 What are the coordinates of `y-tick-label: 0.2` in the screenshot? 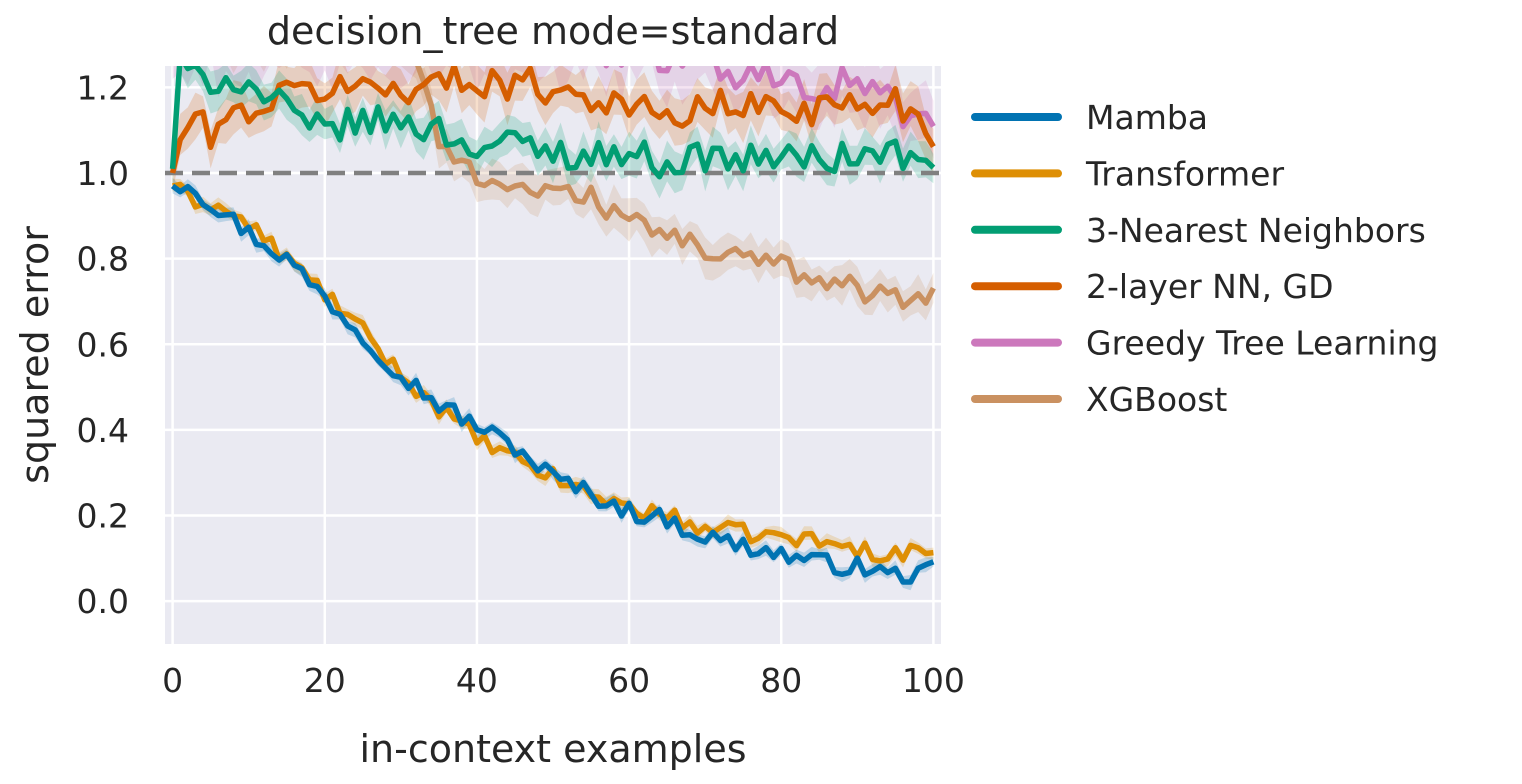 It's located at (103, 516).